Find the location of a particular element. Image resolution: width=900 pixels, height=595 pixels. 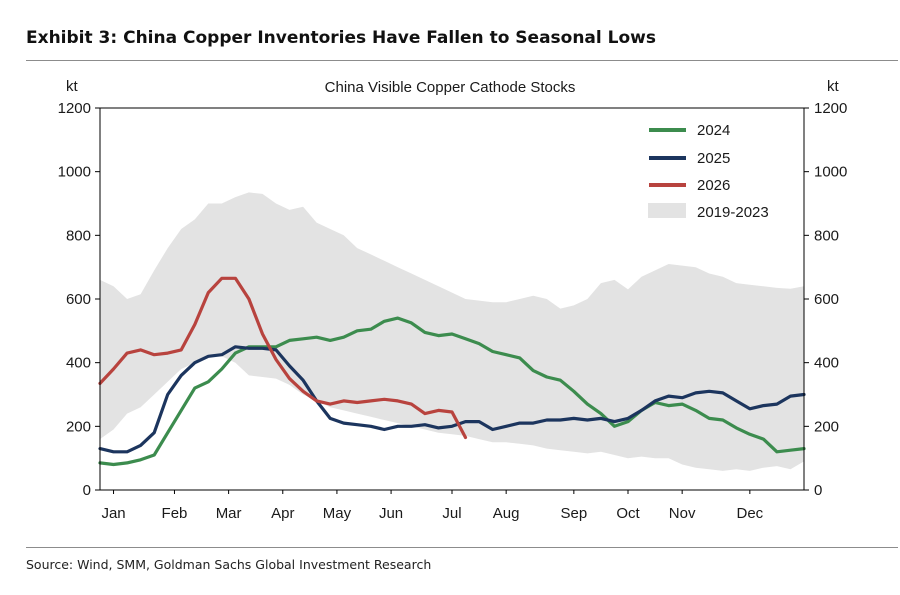

legend-label-2024: 2024 is located at coordinates (713, 130).